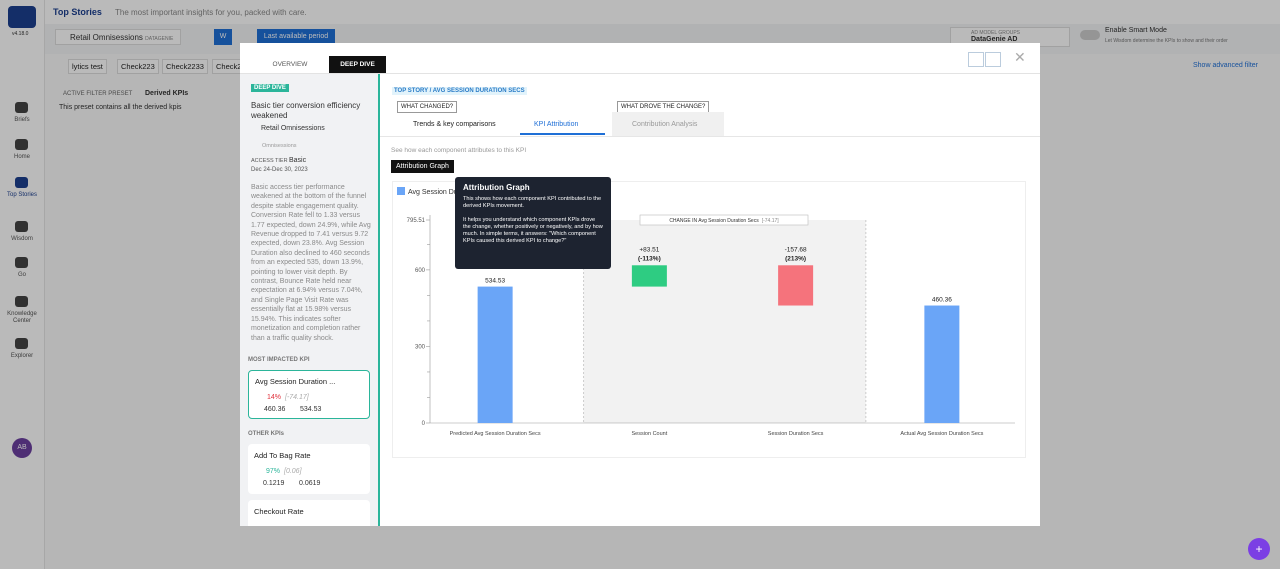 The image size is (1280, 569). Describe the element at coordinates (77, 12) in the screenshot. I see `page-title: Top Stories` at that location.